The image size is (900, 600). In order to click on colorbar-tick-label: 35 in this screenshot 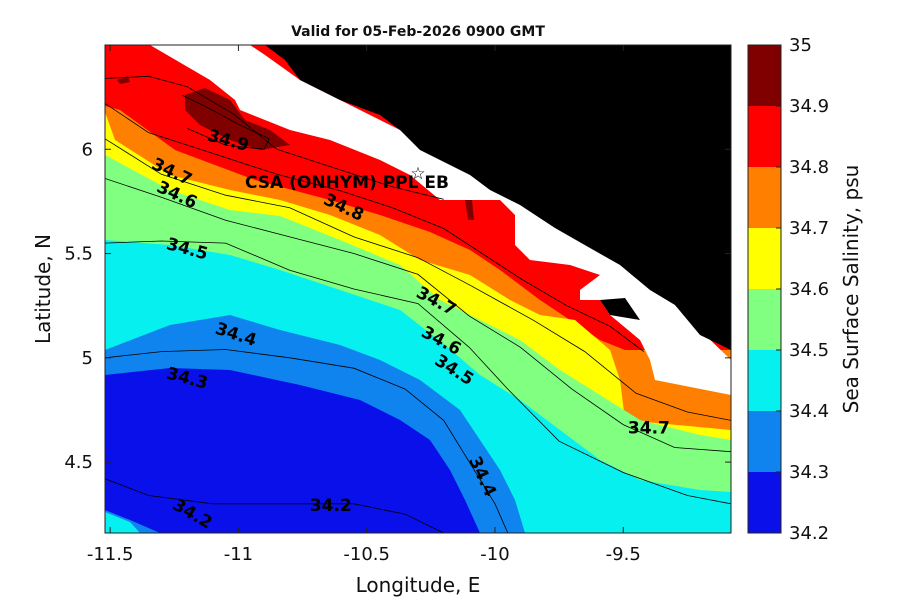, I will do `click(800, 45)`.